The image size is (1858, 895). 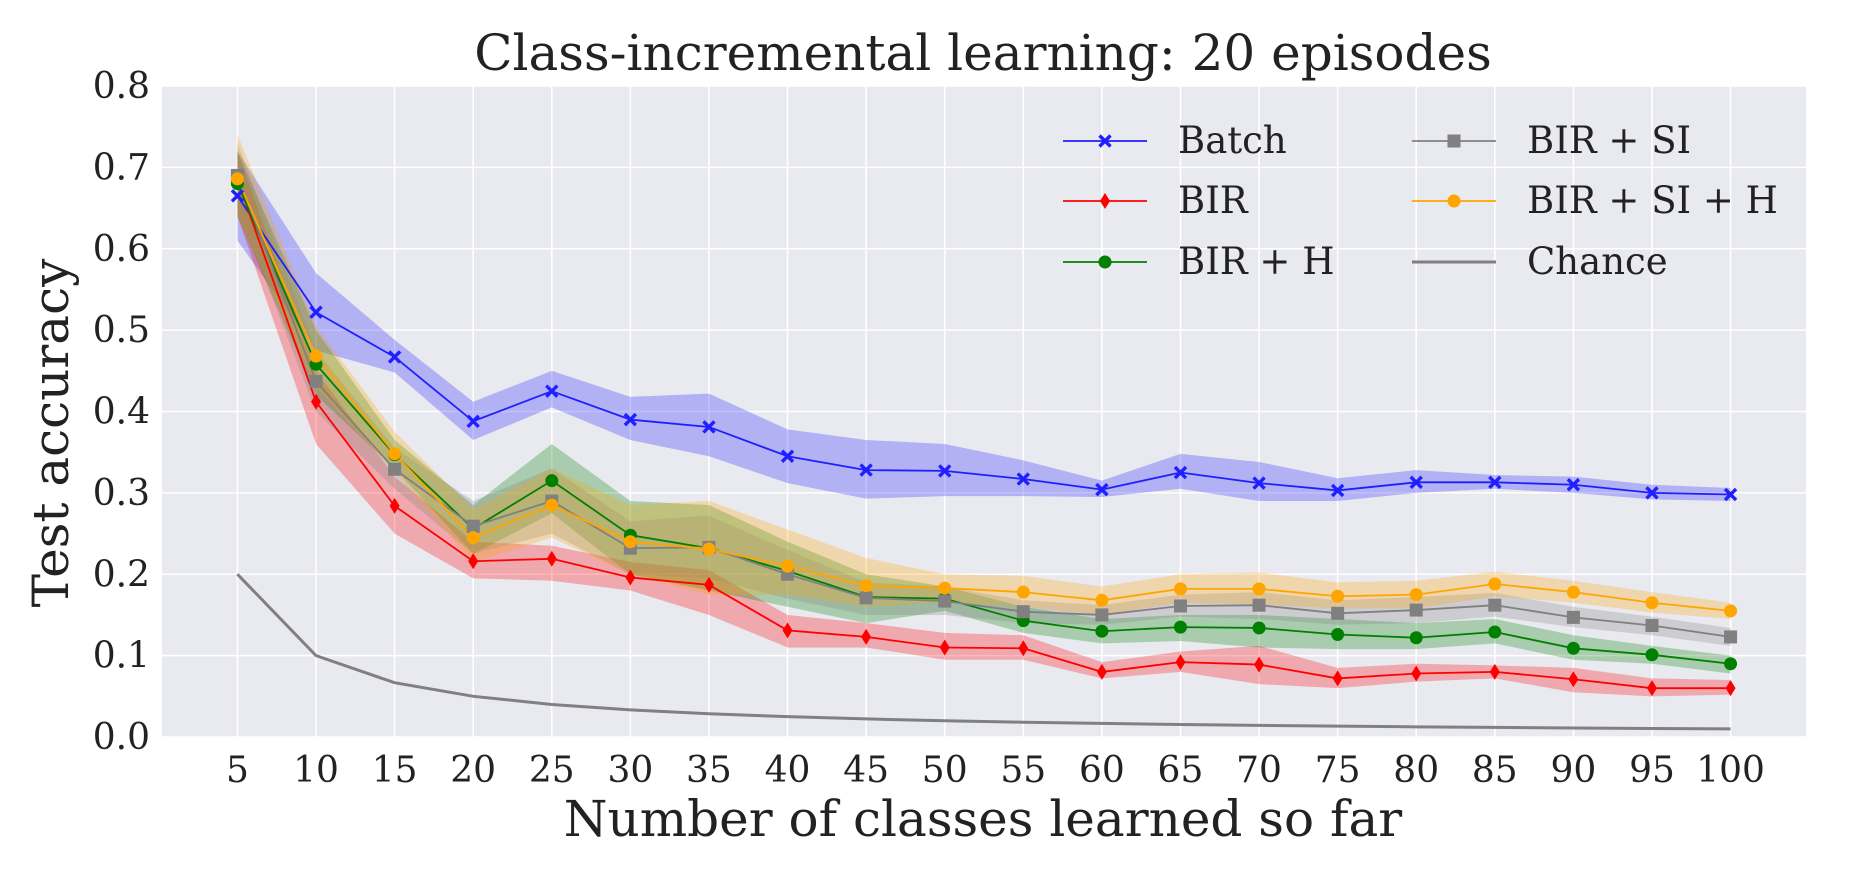 What do you see at coordinates (51, 432) in the screenshot?
I see `y-axis-label: Test accuracy` at bounding box center [51, 432].